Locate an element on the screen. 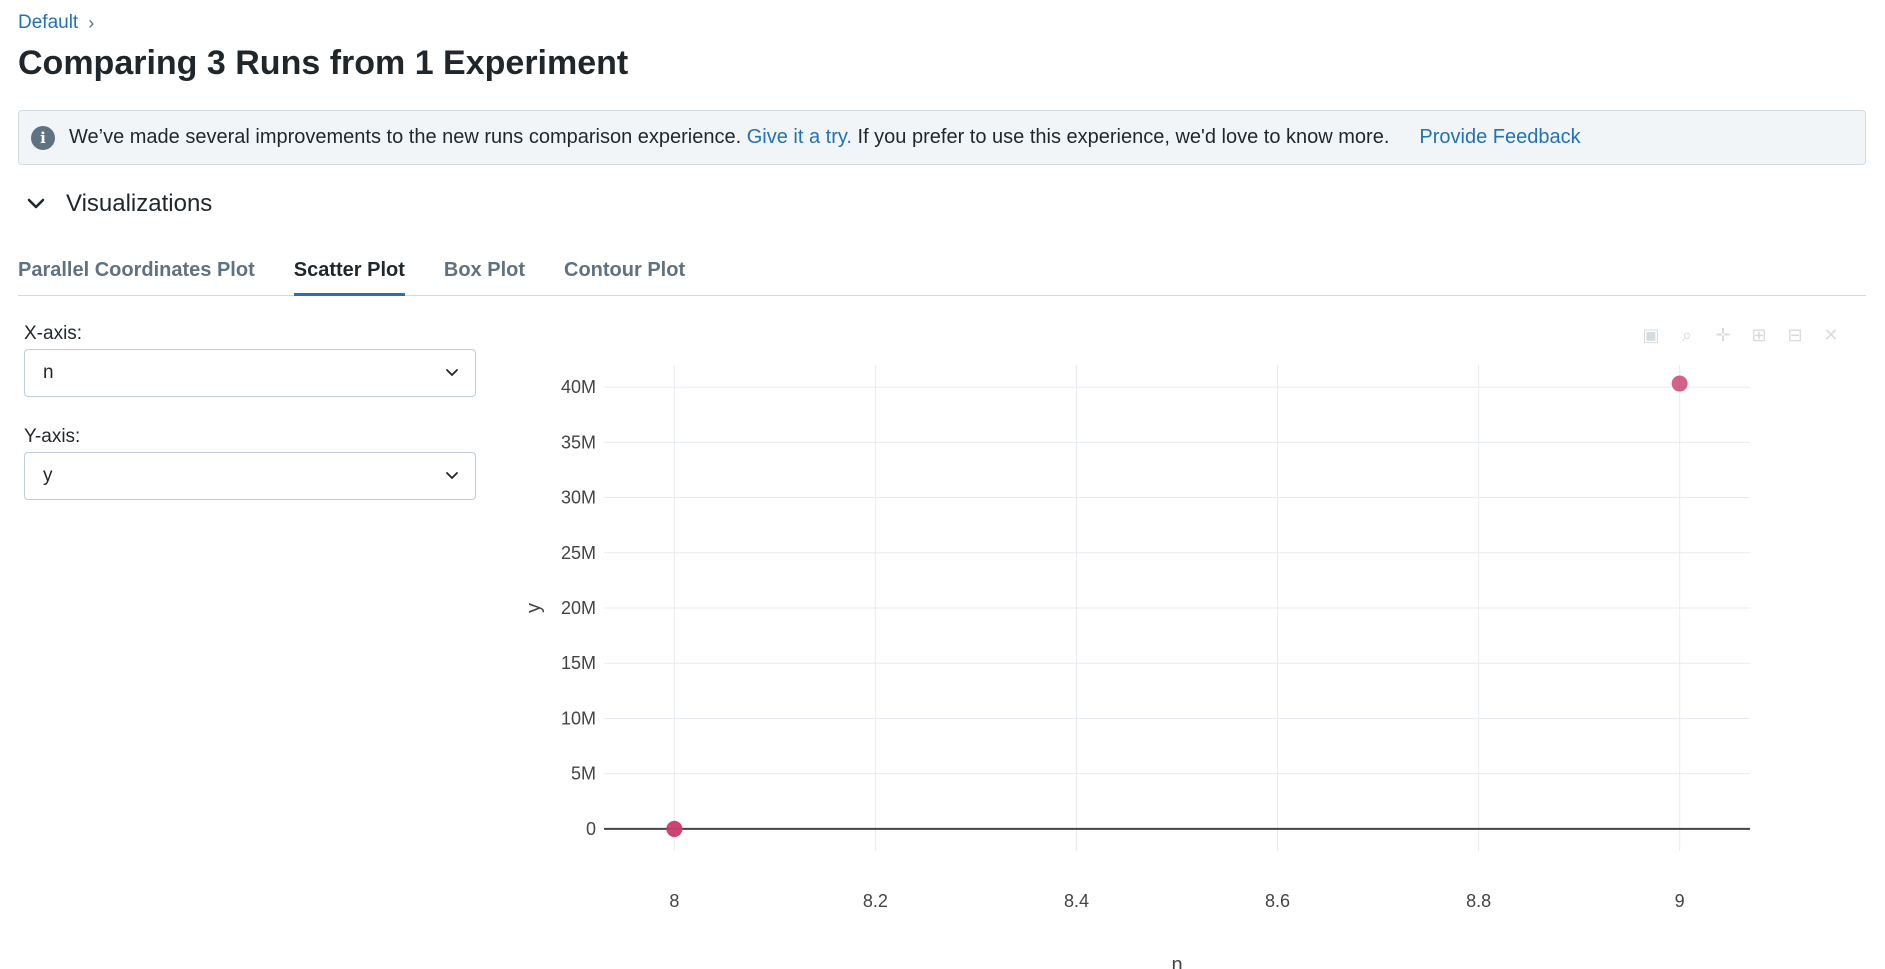 This screenshot has height=969, width=1885. reset-axes-icon: ✕ is located at coordinates (1831, 334).